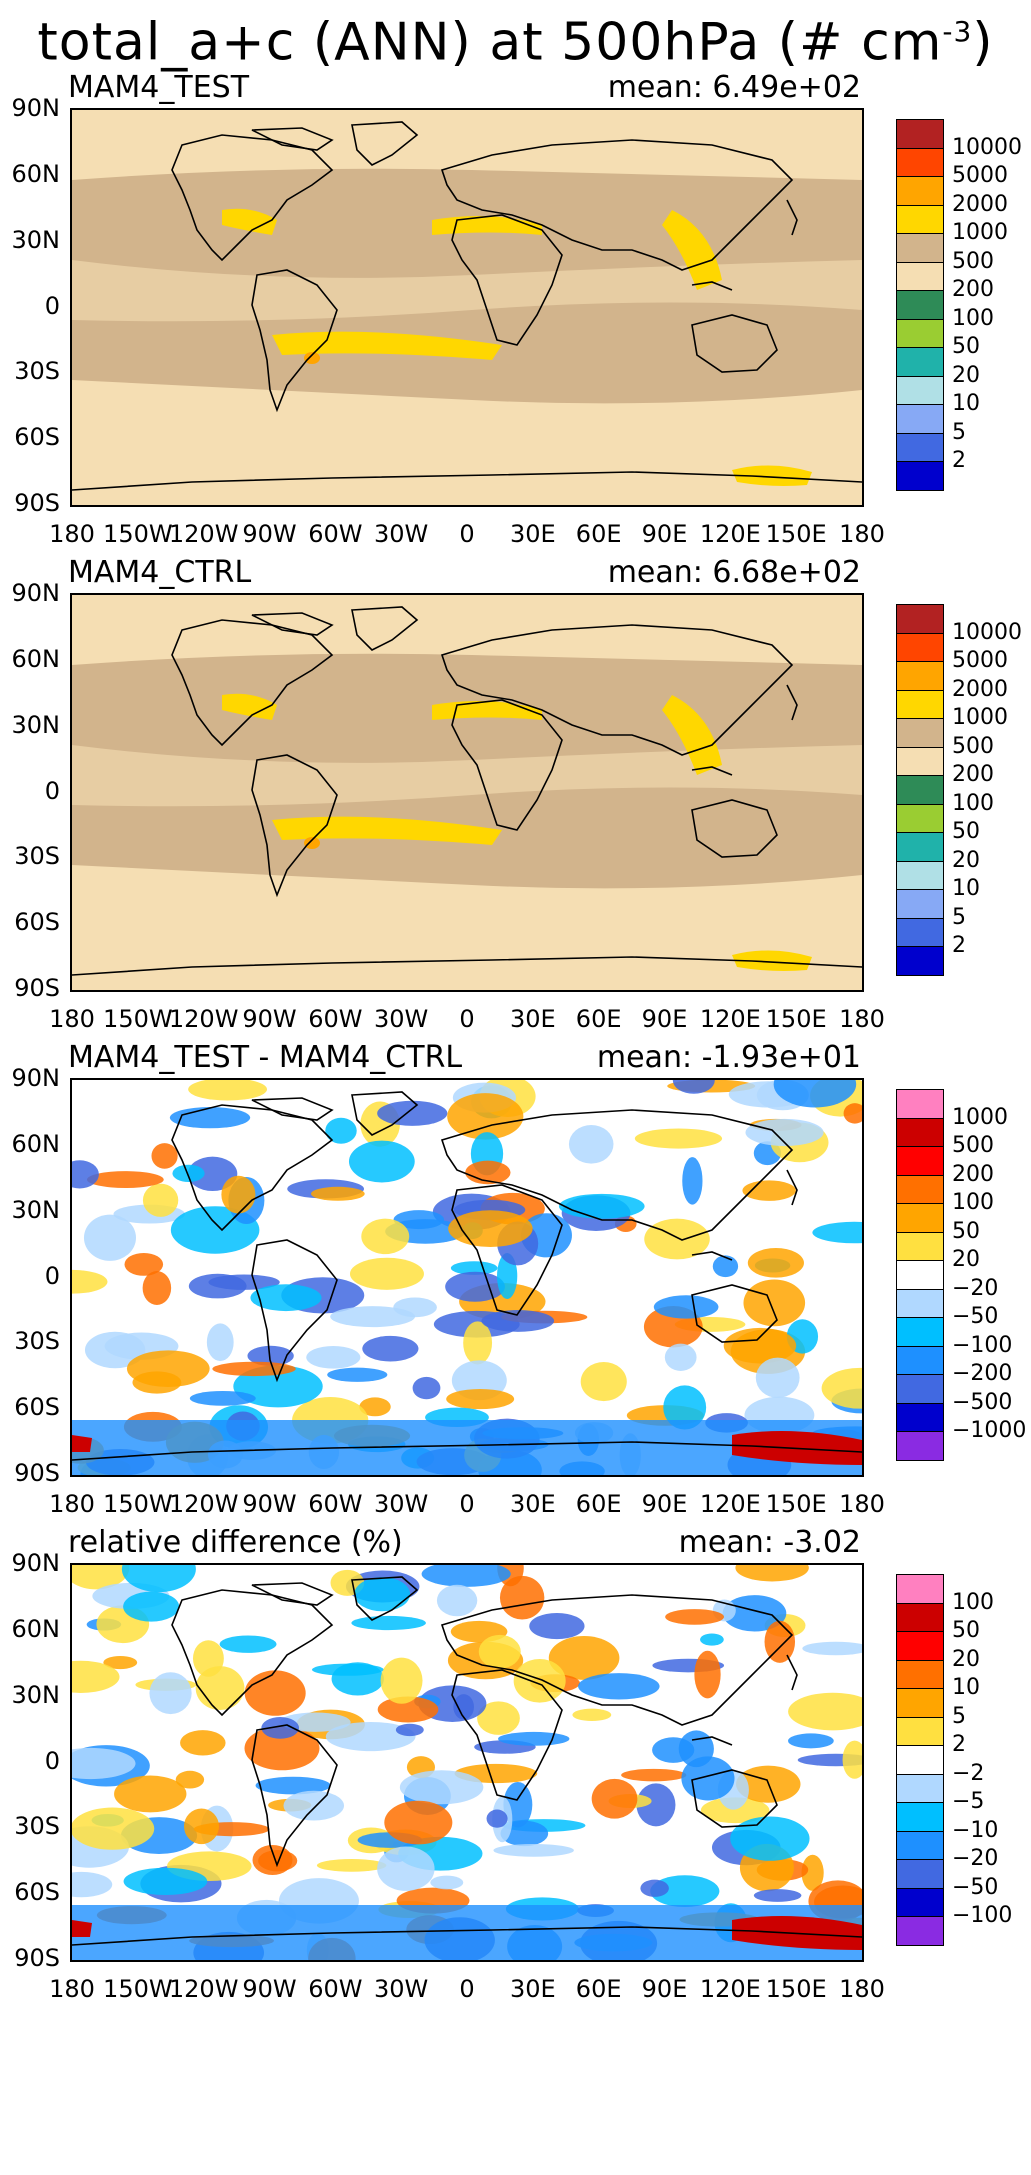 This screenshot has height=2175, width=1031. I want to click on colorbar-label: 2, so click(959, 1744).